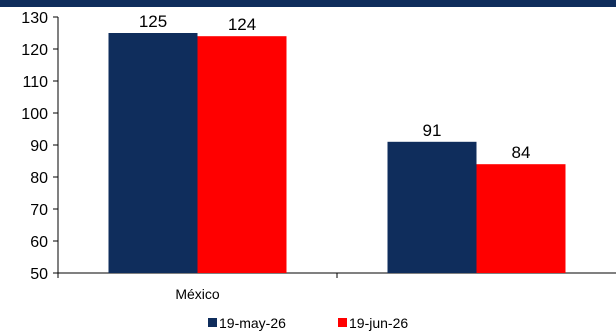 Image resolution: width=616 pixels, height=332 pixels. I want to click on y-tick-label: 80, so click(39, 178).